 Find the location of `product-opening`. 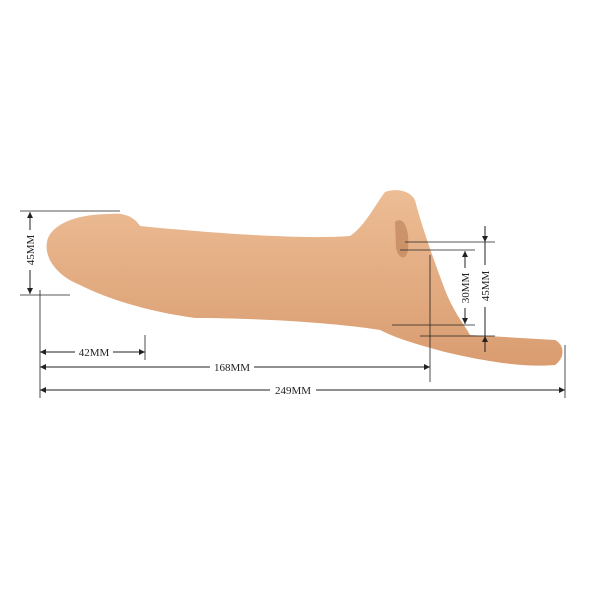

product-opening is located at coordinates (402, 239).